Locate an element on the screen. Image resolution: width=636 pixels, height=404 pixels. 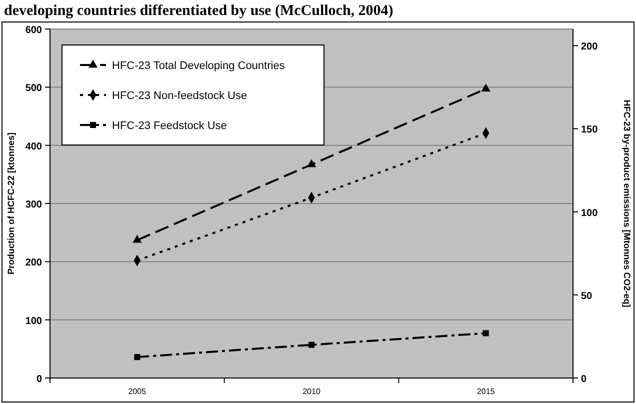
x-tick-label: 2015 is located at coordinates (486, 391).